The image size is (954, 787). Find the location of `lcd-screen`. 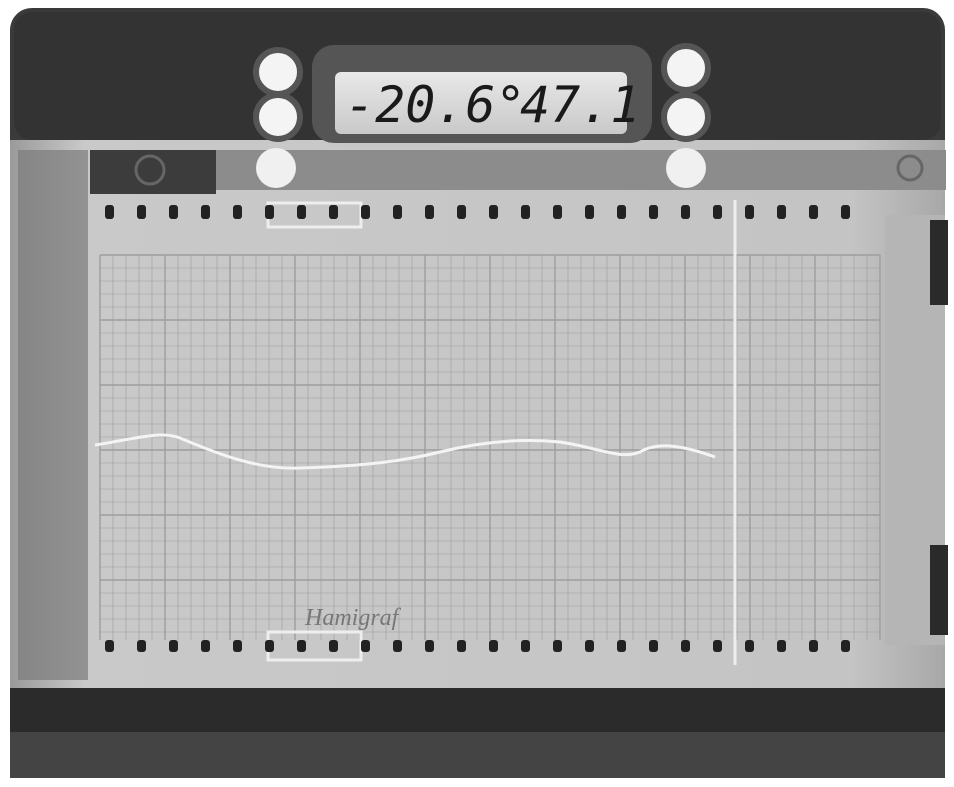

lcd-screen is located at coordinates (481, 103).